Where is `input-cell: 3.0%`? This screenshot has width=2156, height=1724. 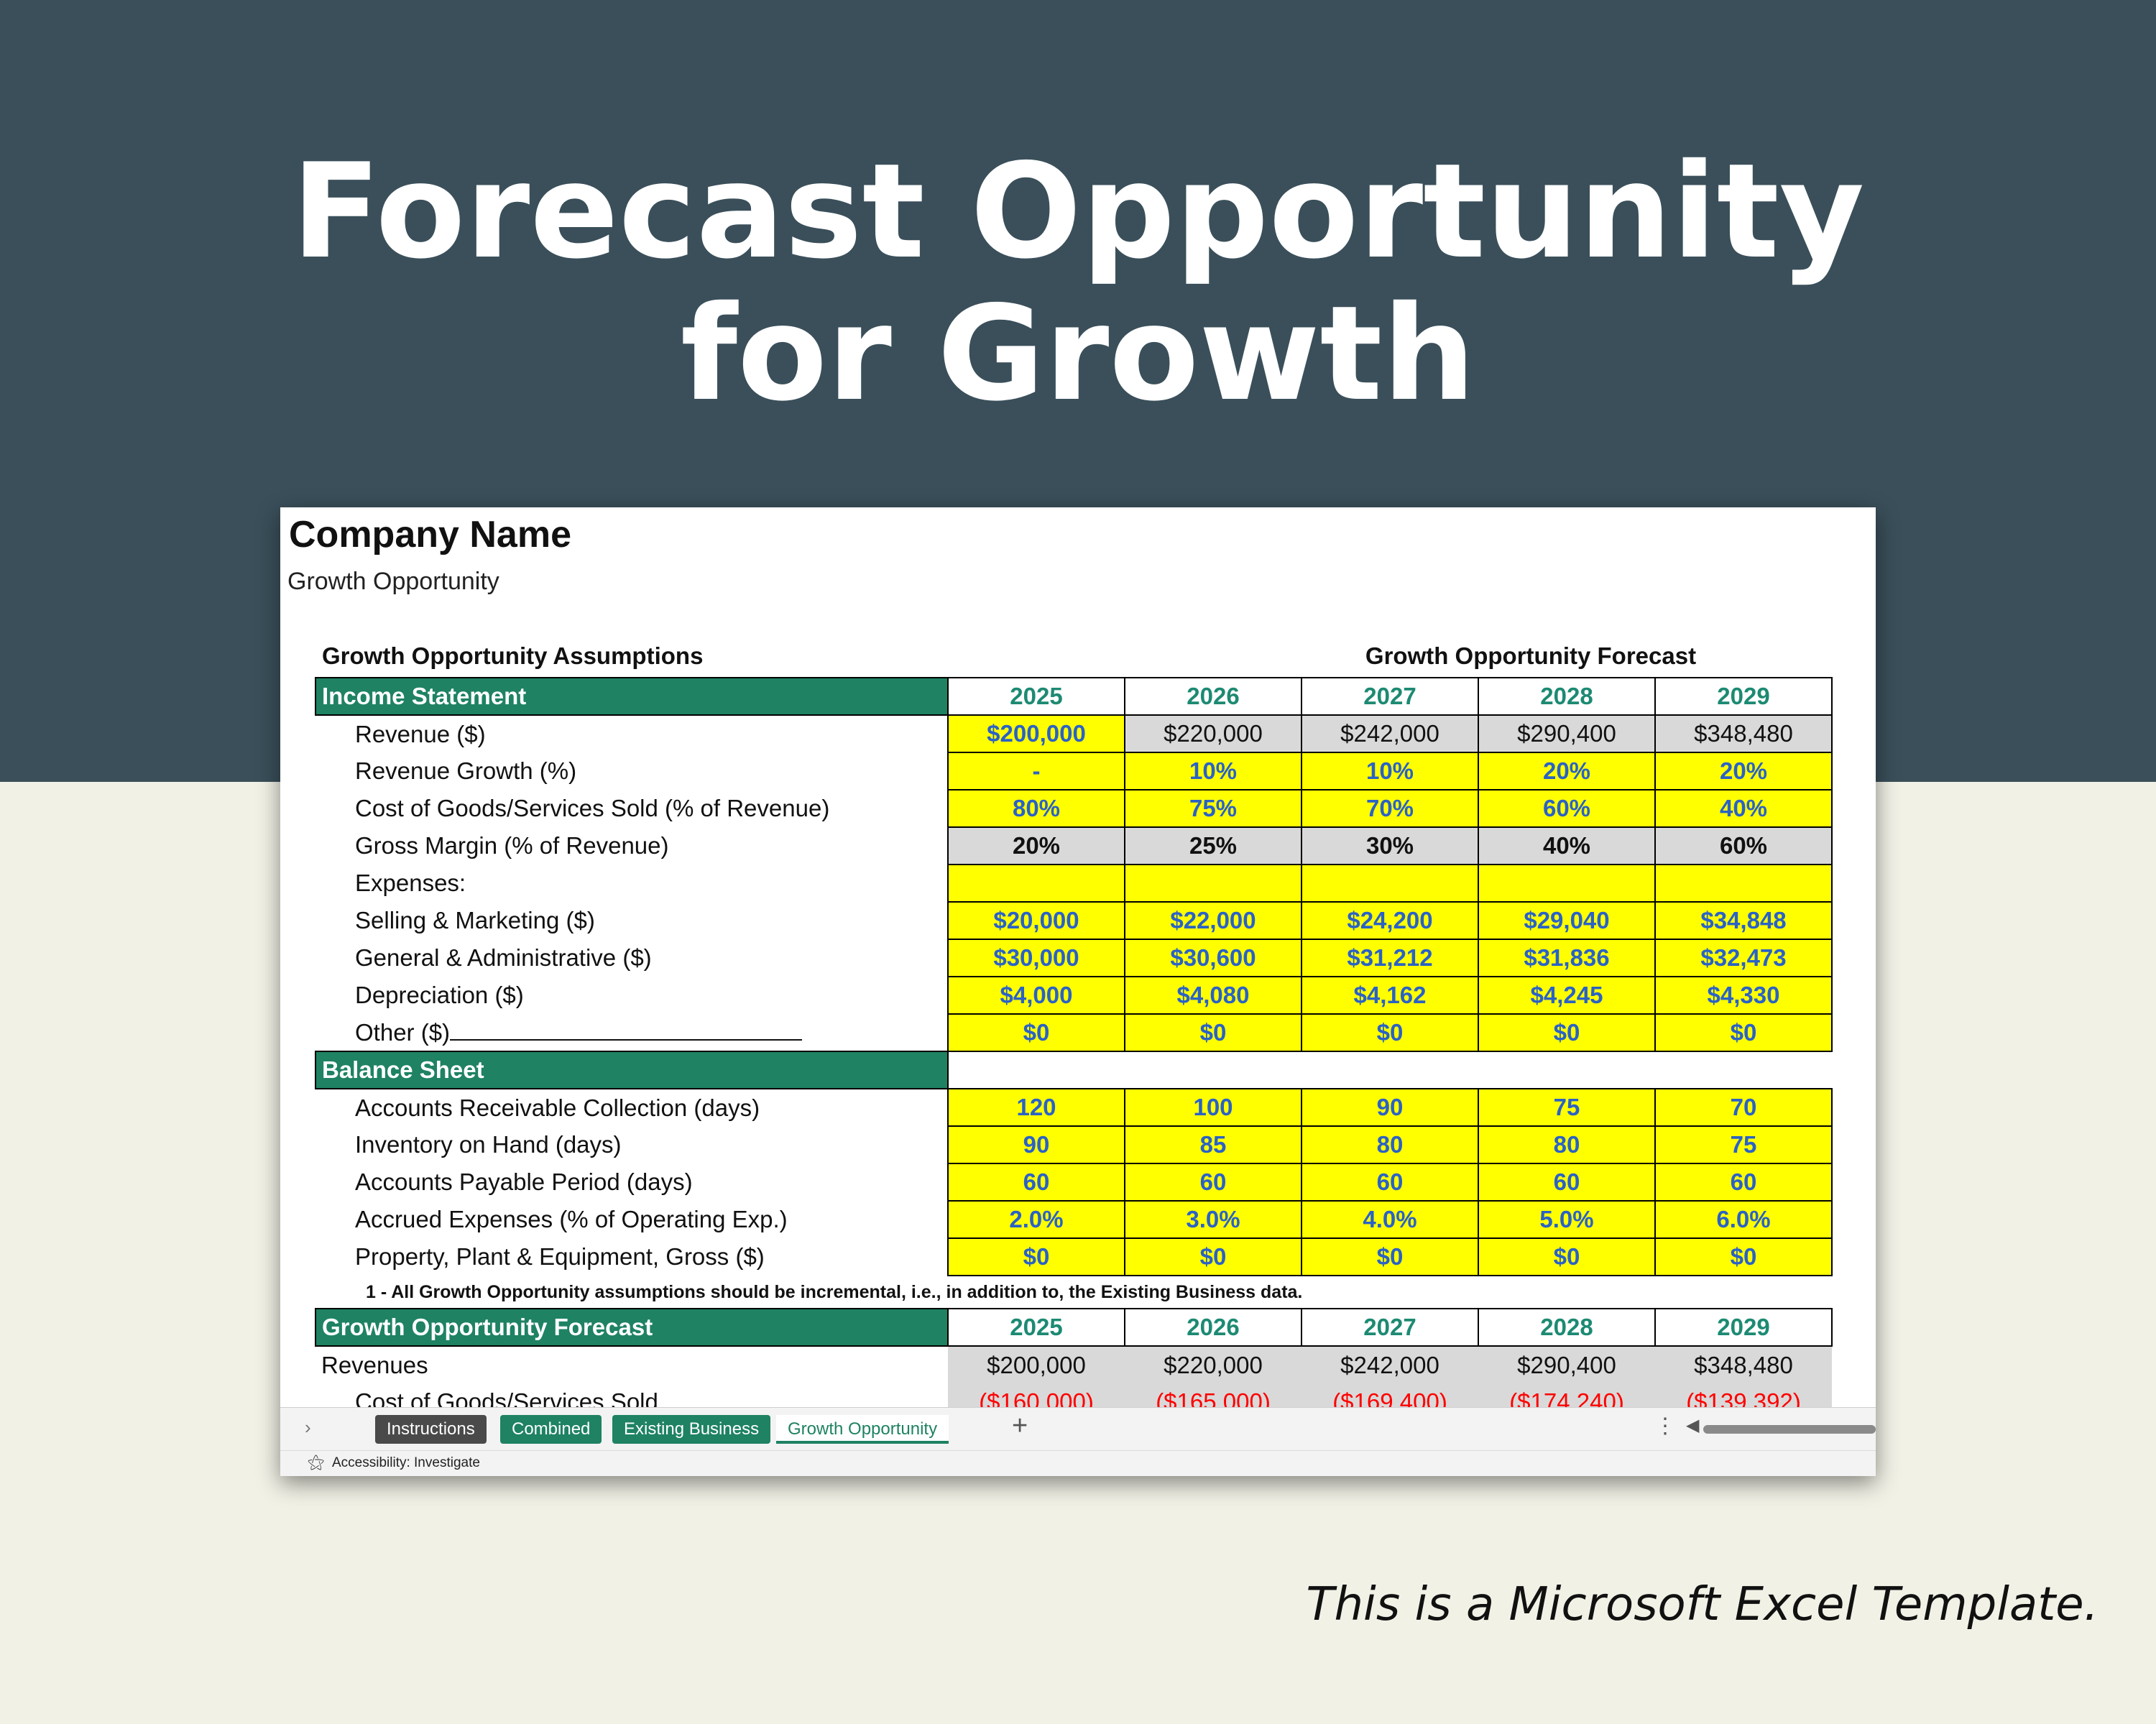 input-cell: 3.0% is located at coordinates (1213, 1219).